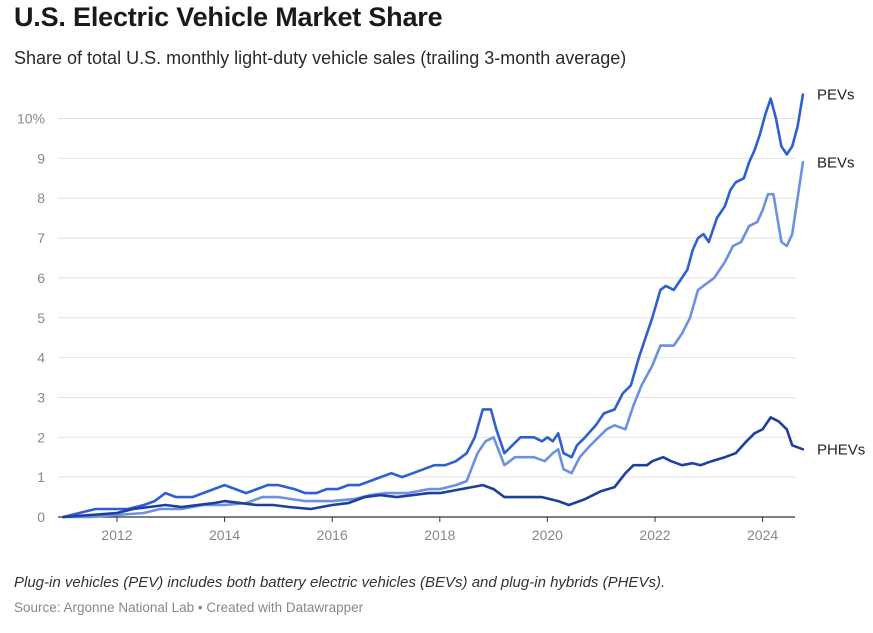 Image resolution: width=873 pixels, height=633 pixels. I want to click on y-tick-label-4: 4, so click(41, 358).